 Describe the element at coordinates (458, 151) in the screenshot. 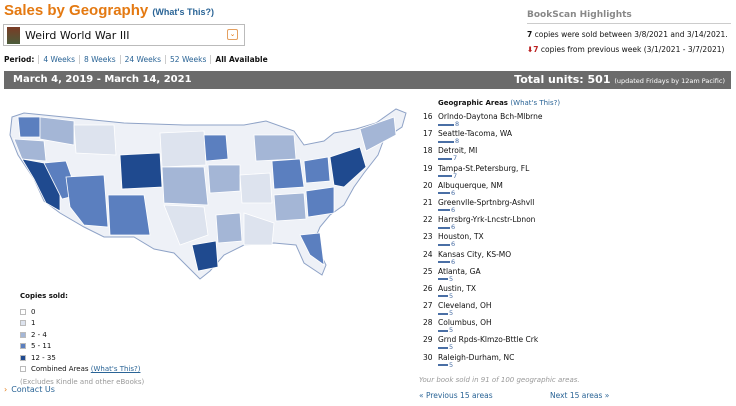

I see `area-name: Detroit, MI` at that location.